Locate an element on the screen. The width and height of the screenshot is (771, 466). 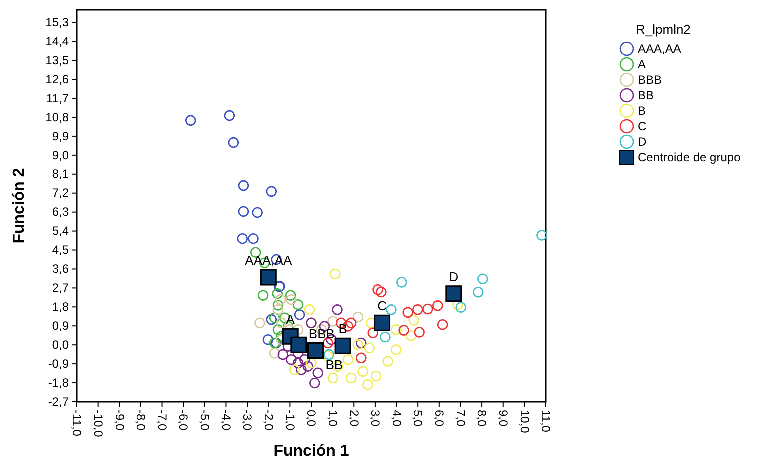
y-tick-label: 8,1 is located at coordinates (61, 174).